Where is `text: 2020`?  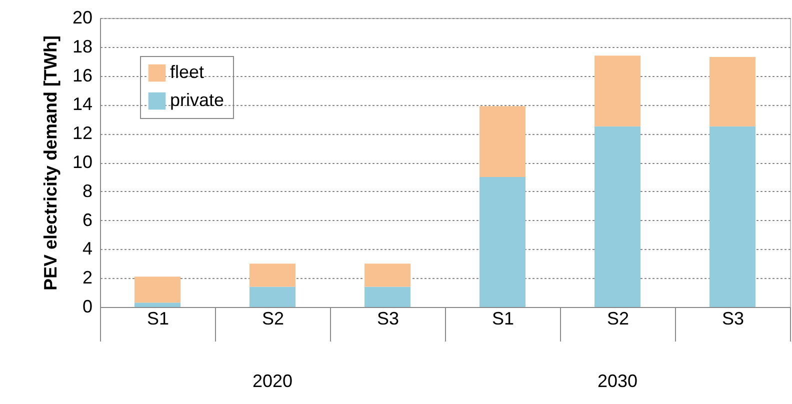
text: 2020 is located at coordinates (272, 381).